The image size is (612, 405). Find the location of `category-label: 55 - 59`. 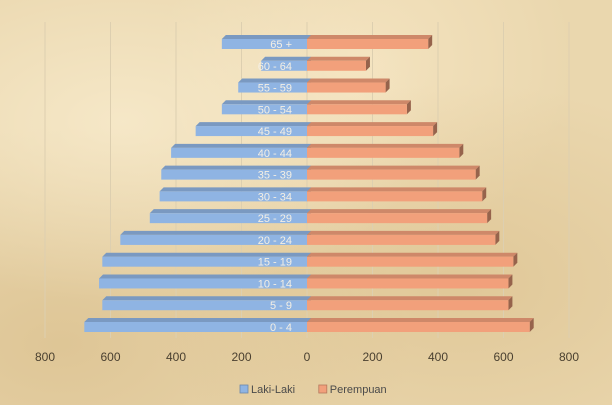

category-label: 55 - 59 is located at coordinates (275, 89).